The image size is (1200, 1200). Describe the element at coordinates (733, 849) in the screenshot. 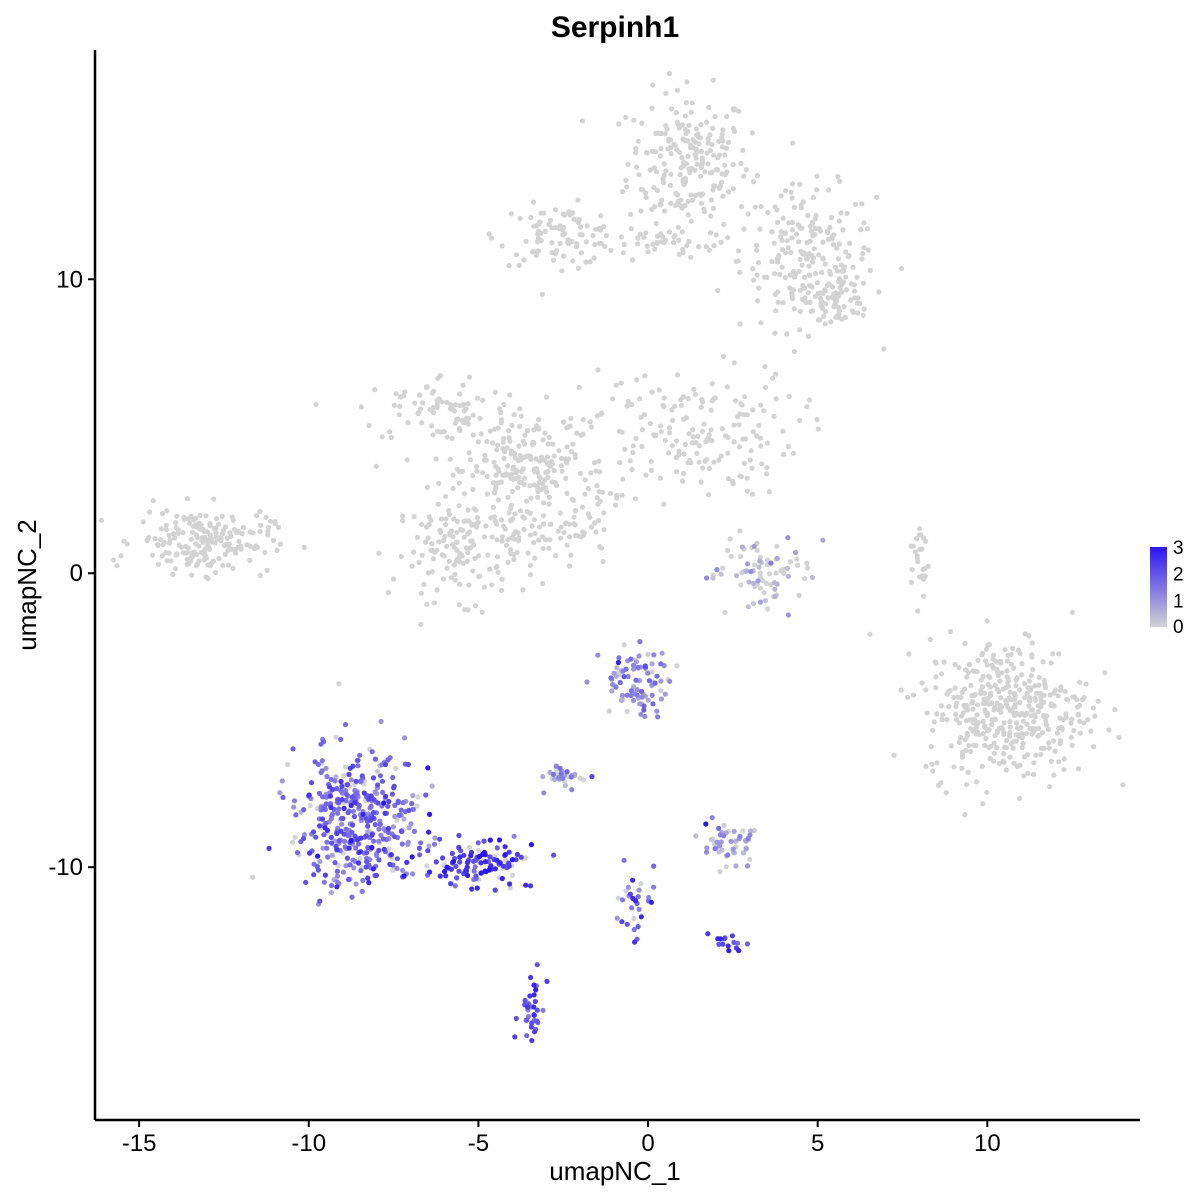

I see `data-point-lower-small` at that location.